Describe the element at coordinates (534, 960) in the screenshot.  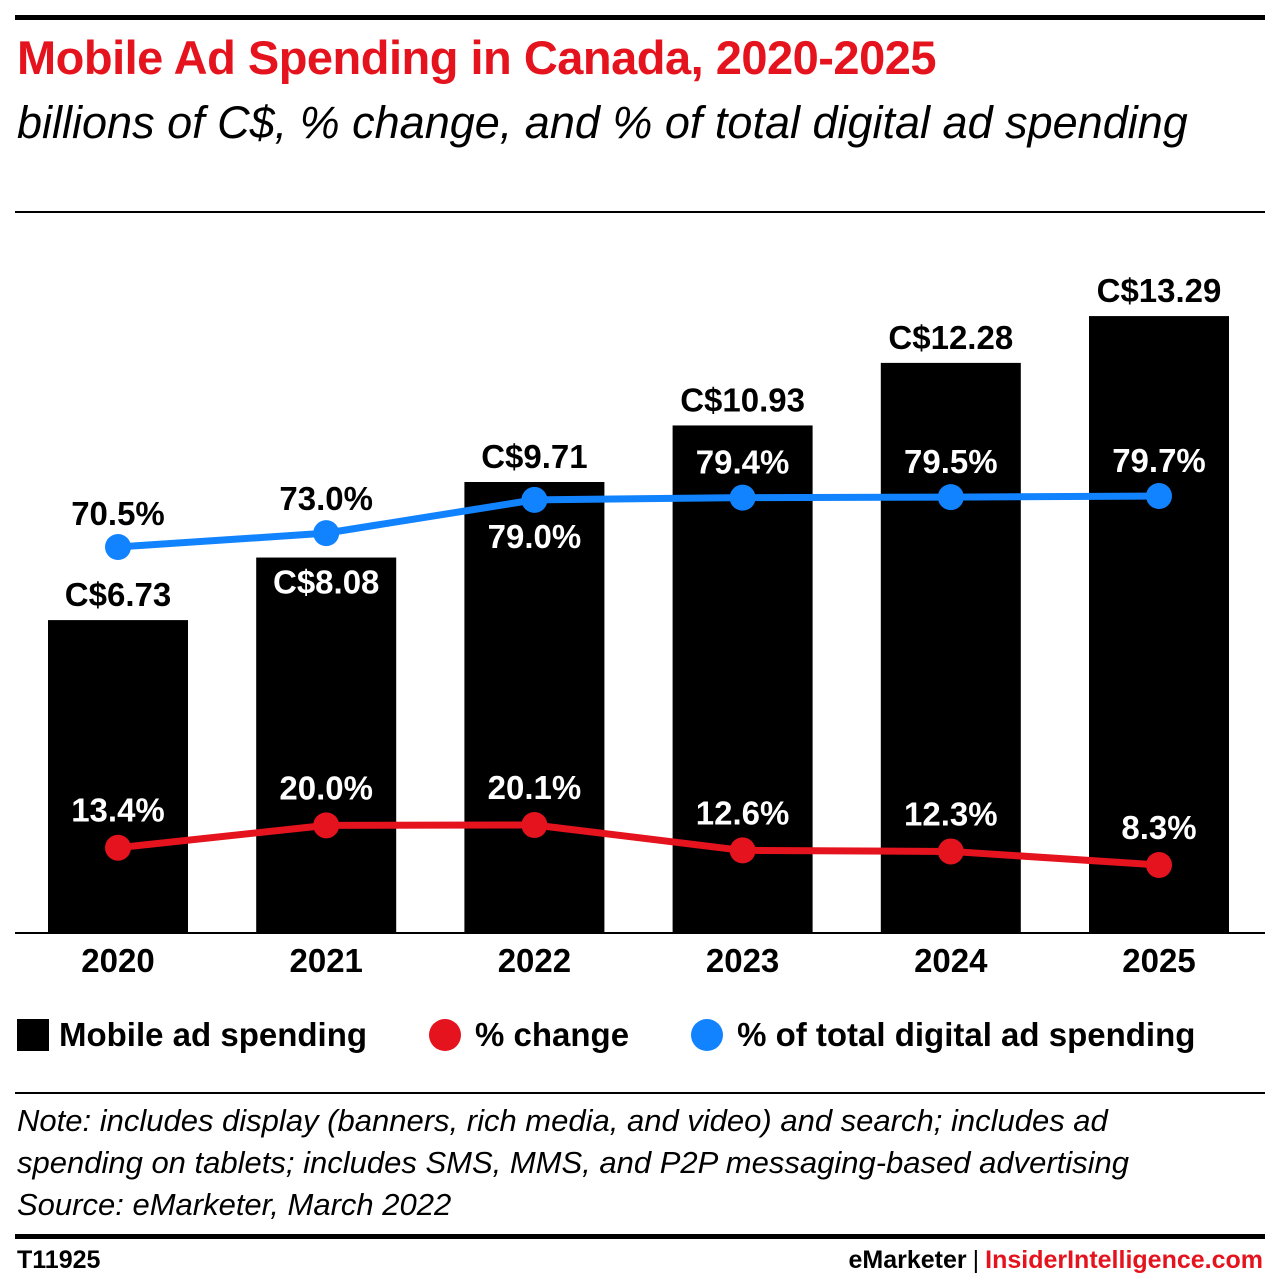
I see `x-tick-label-2022: 2022` at that location.